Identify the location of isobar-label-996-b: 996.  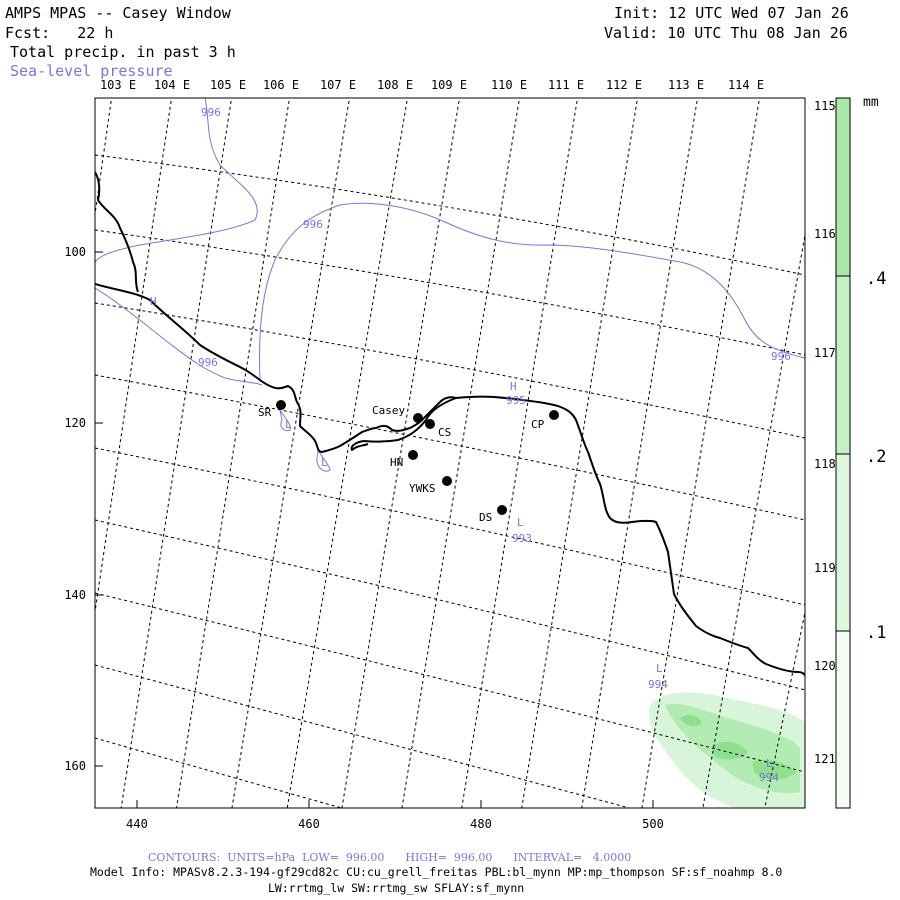
(313, 224).